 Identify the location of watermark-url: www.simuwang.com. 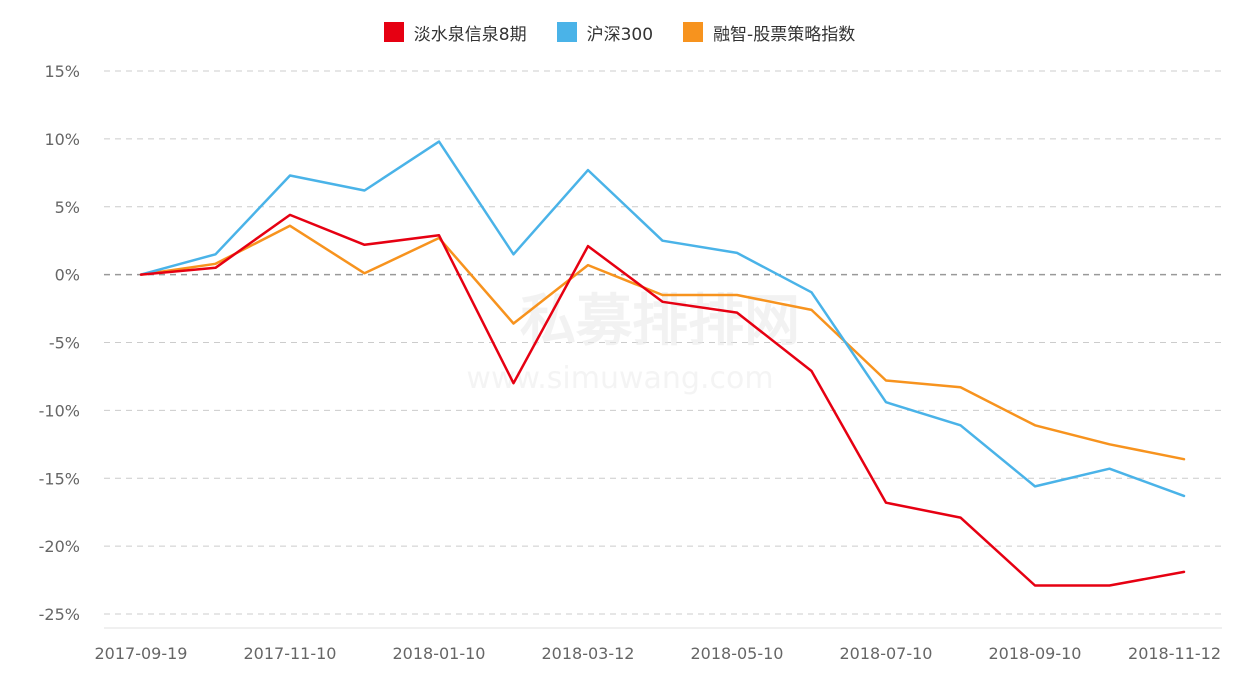
(619, 378).